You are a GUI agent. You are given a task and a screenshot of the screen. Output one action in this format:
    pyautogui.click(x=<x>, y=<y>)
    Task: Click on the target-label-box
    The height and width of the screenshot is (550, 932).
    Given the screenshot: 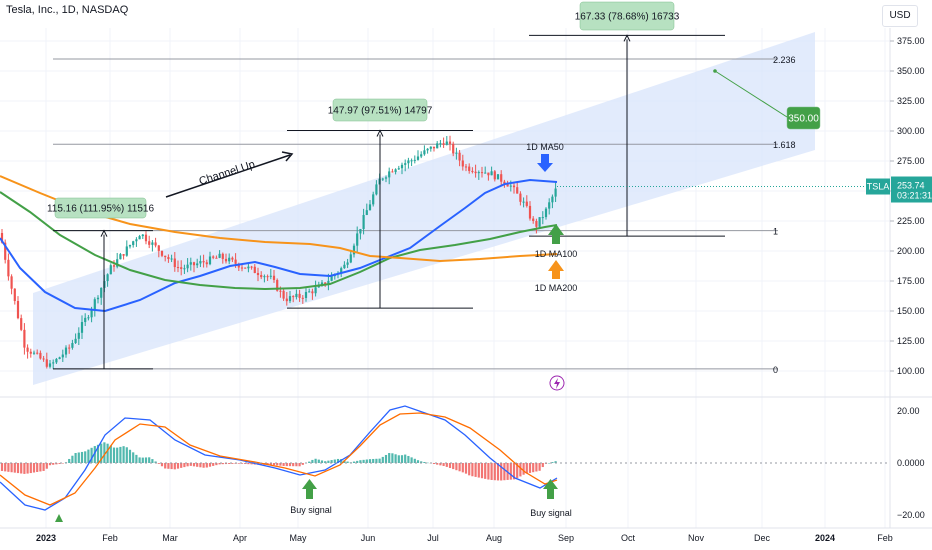 What is the action you would take?
    pyautogui.click(x=803, y=118)
    